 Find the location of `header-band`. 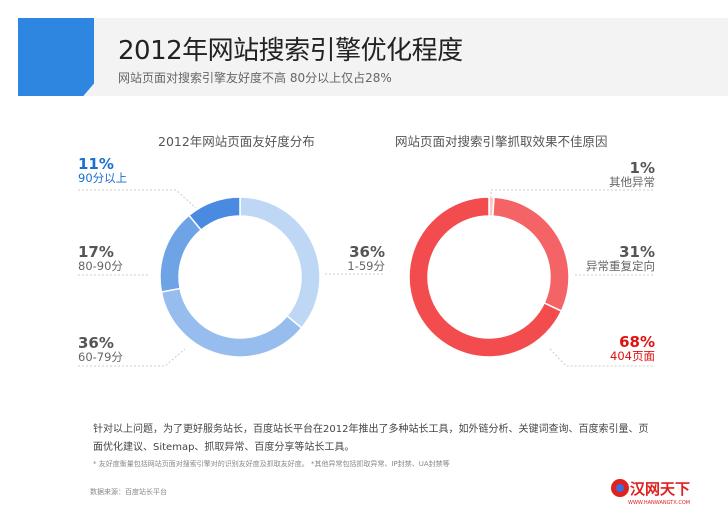

header-band is located at coordinates (373, 57).